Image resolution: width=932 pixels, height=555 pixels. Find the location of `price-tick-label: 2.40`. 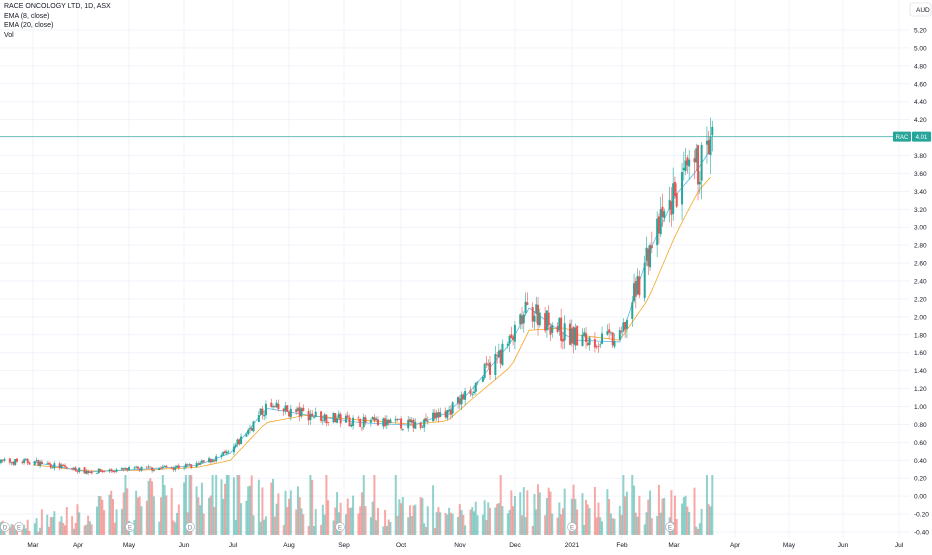

price-tick-label: 2.40 is located at coordinates (920, 282).